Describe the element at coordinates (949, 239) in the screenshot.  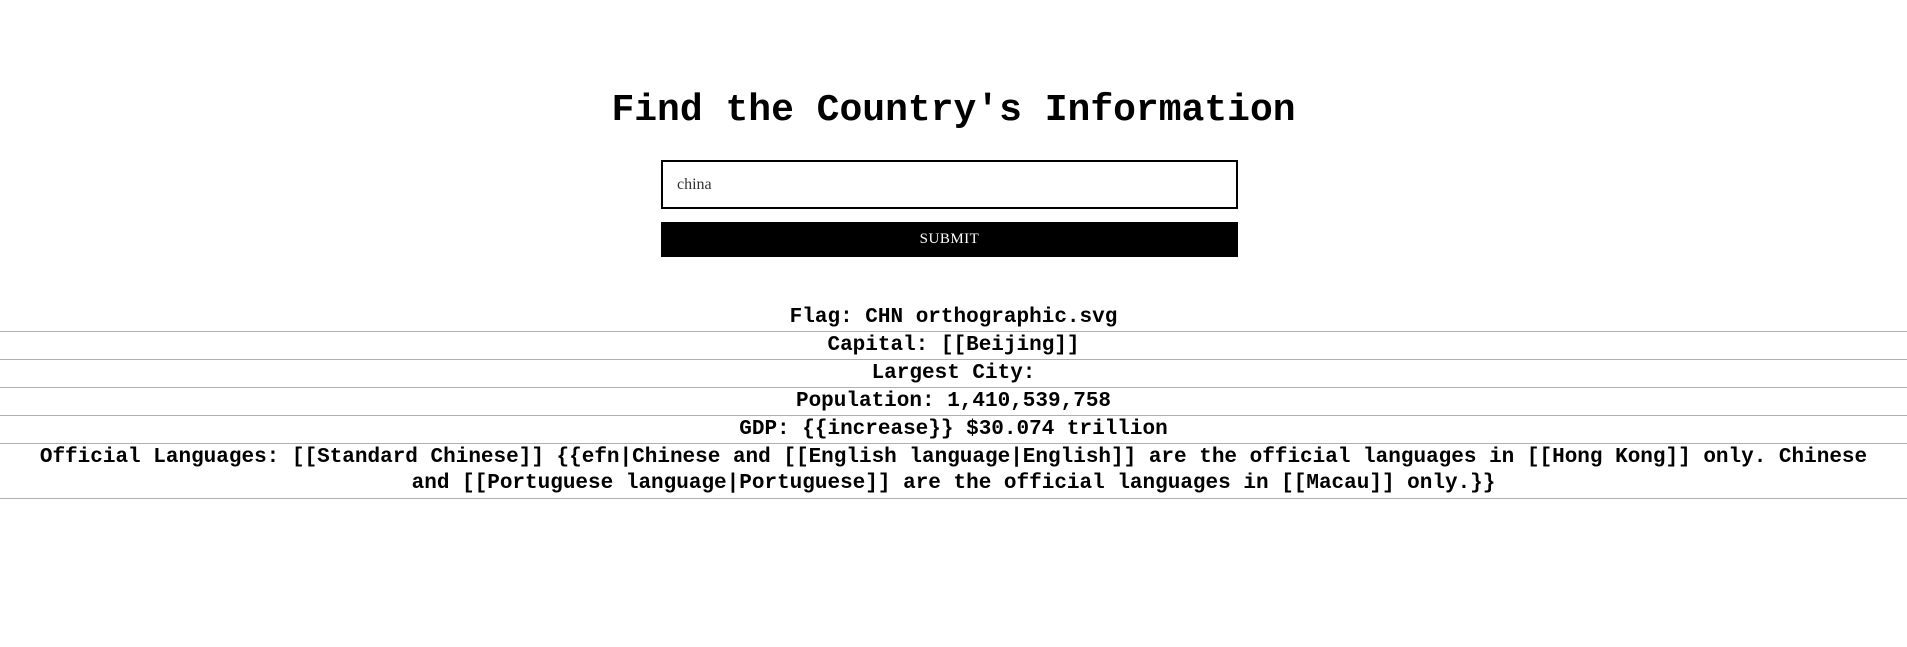
I see `submit-button: SUBMIT` at that location.